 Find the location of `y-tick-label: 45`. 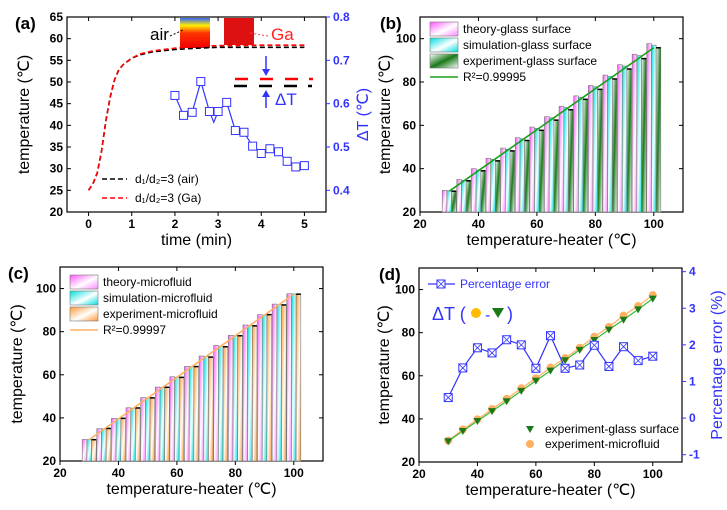

y-tick-label: 45 is located at coordinates (57, 104).